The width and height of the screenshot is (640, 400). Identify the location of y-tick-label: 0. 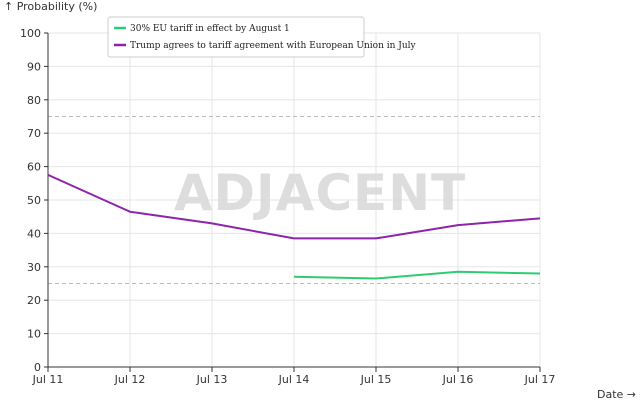
(37, 367).